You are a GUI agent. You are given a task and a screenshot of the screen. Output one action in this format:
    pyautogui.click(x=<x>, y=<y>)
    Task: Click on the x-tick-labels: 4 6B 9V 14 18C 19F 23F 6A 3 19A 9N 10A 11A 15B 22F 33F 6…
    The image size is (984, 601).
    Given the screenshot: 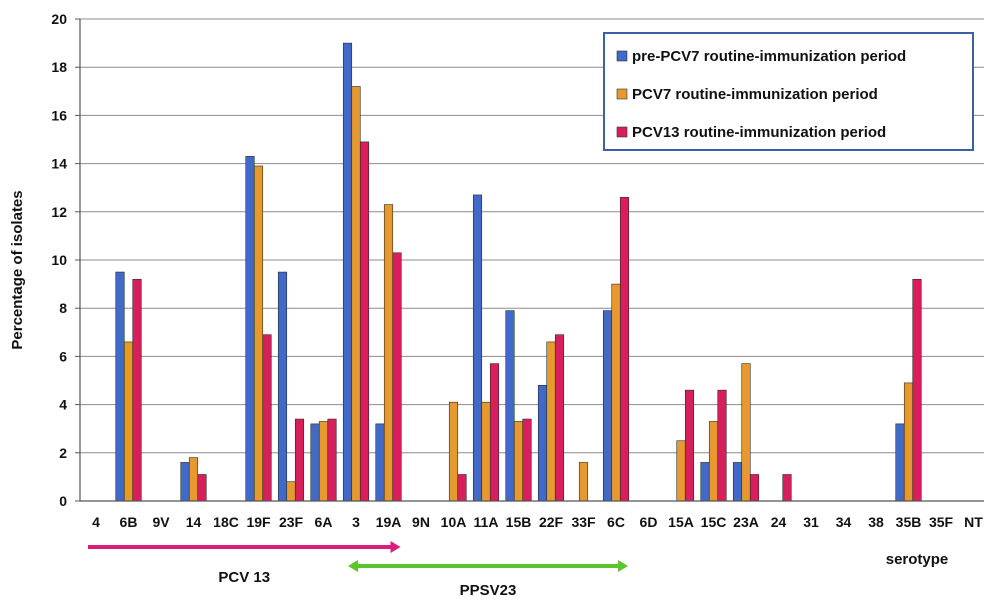 What is the action you would take?
    pyautogui.click(x=537, y=522)
    